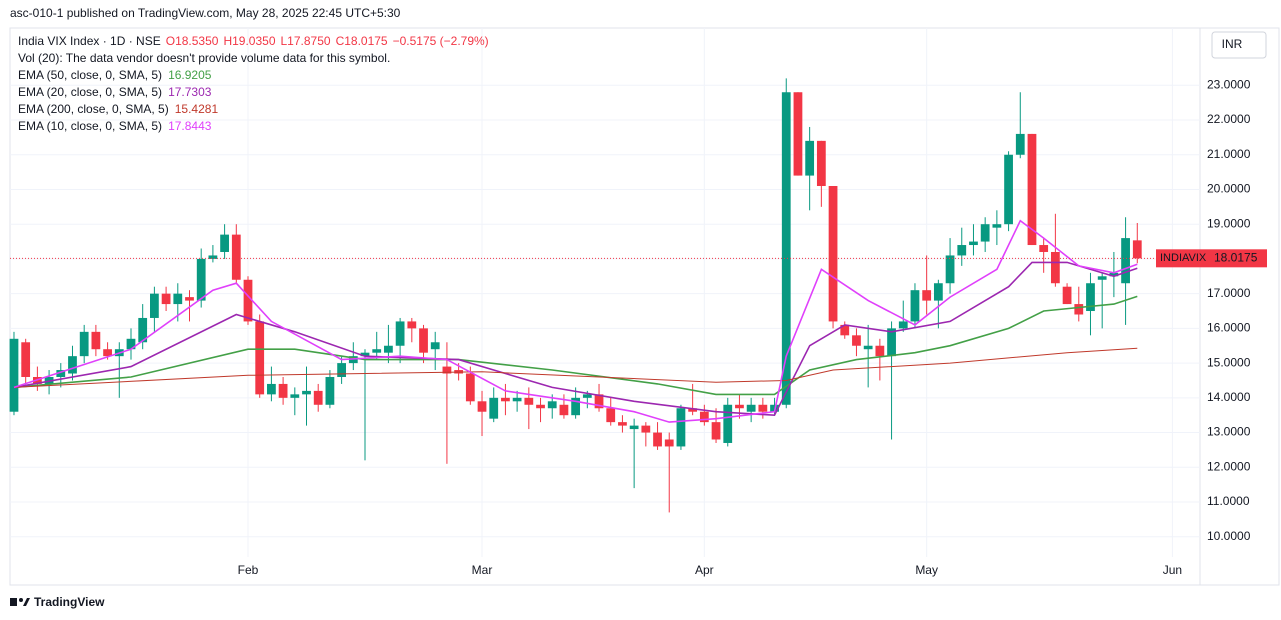 The image size is (1281, 620). Describe the element at coordinates (20, 602) in the screenshot. I see `footer-logo` at that location.